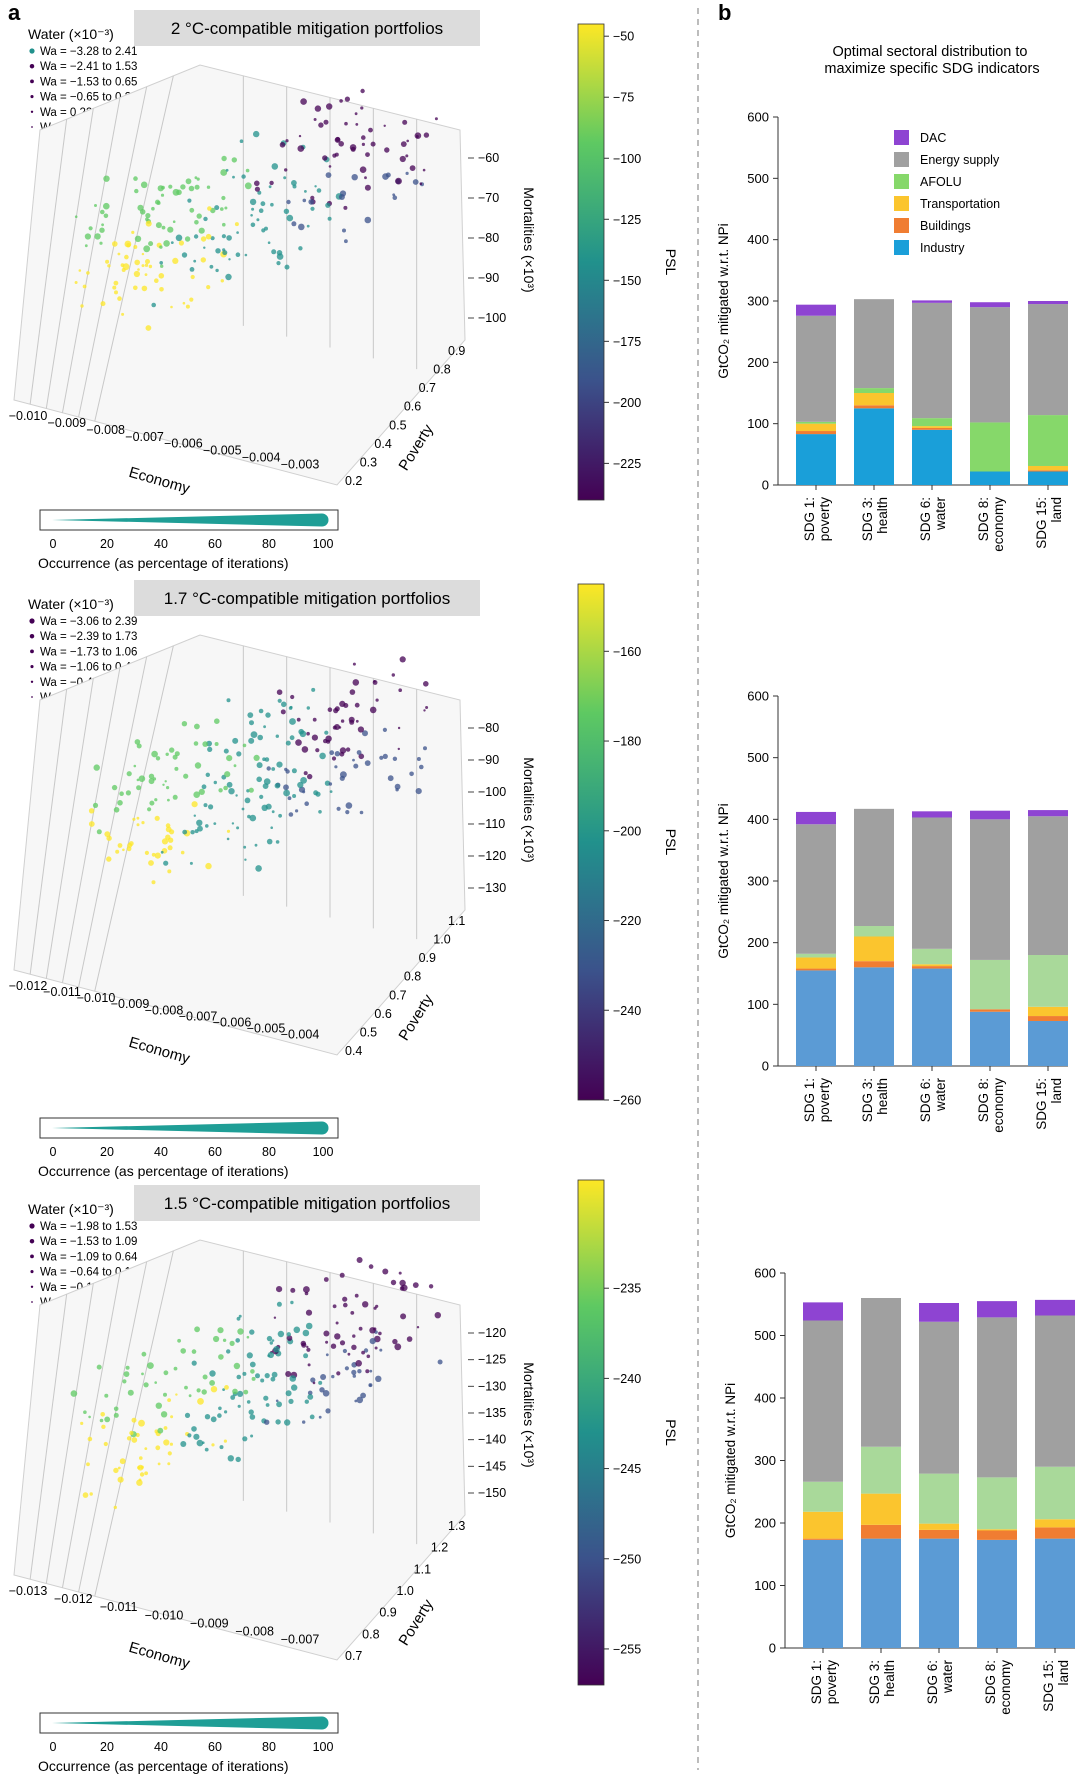 The width and height of the screenshot is (1080, 1777). Describe the element at coordinates (88, 67) in the screenshot. I see `water-legend-entry: Wa = −2.41 to 1.53` at that location.